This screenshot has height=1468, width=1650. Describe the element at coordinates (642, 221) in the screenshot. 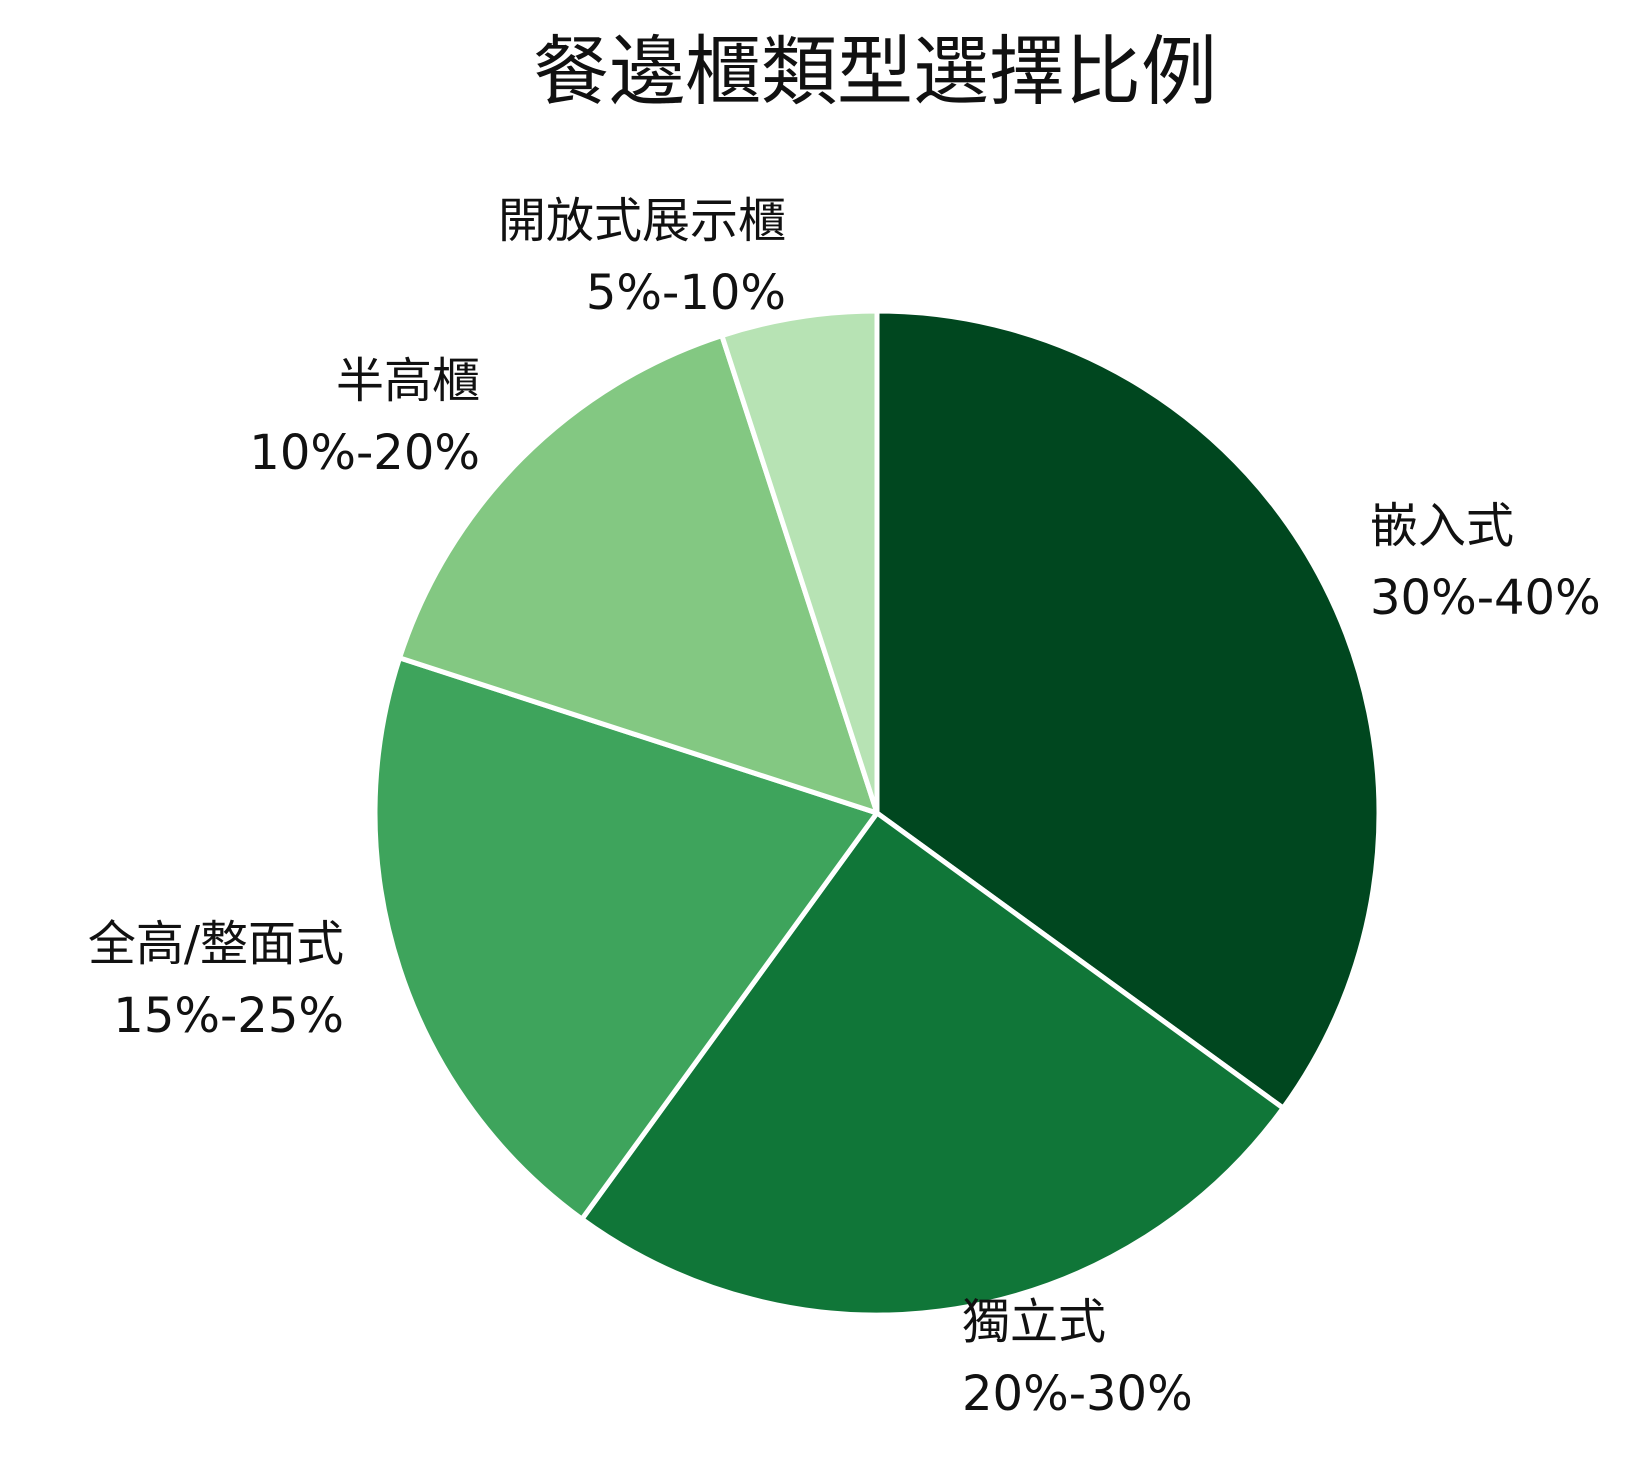

I see `slice-label-name: 開放式展示櫃` at that location.